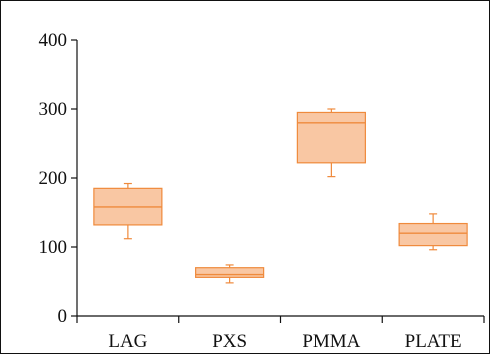 This screenshot has width=490, height=359. What do you see at coordinates (128, 211) in the screenshot?
I see `box-lag` at bounding box center [128, 211].